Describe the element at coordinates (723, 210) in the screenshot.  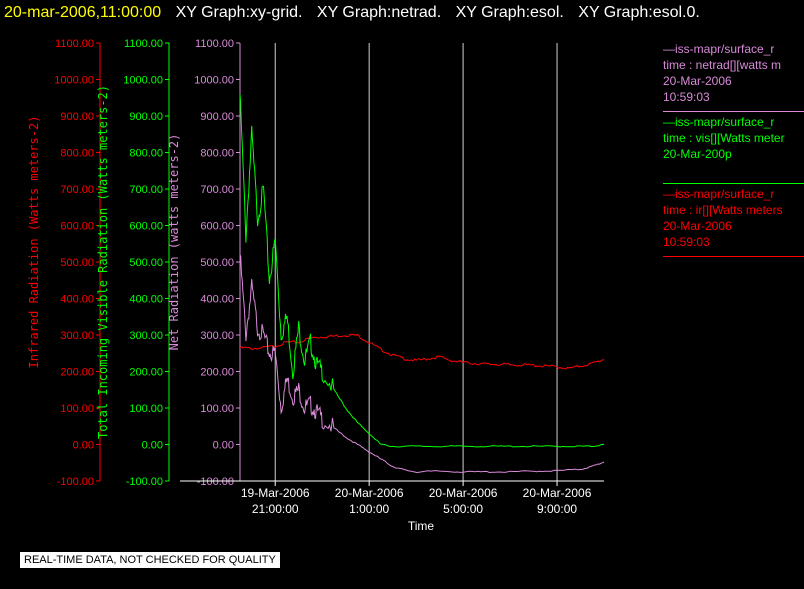
I see `legend-ir-line-2: time : ir[][Watts meters` at that location.